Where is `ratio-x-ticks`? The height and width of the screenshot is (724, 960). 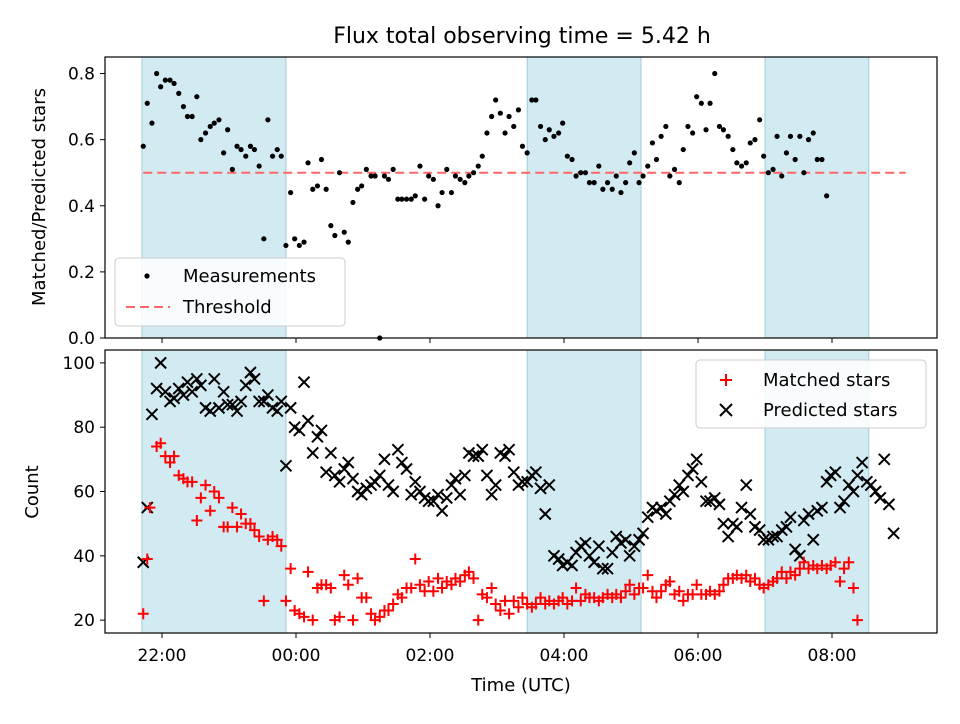 ratio-x-ticks is located at coordinates (497, 340).